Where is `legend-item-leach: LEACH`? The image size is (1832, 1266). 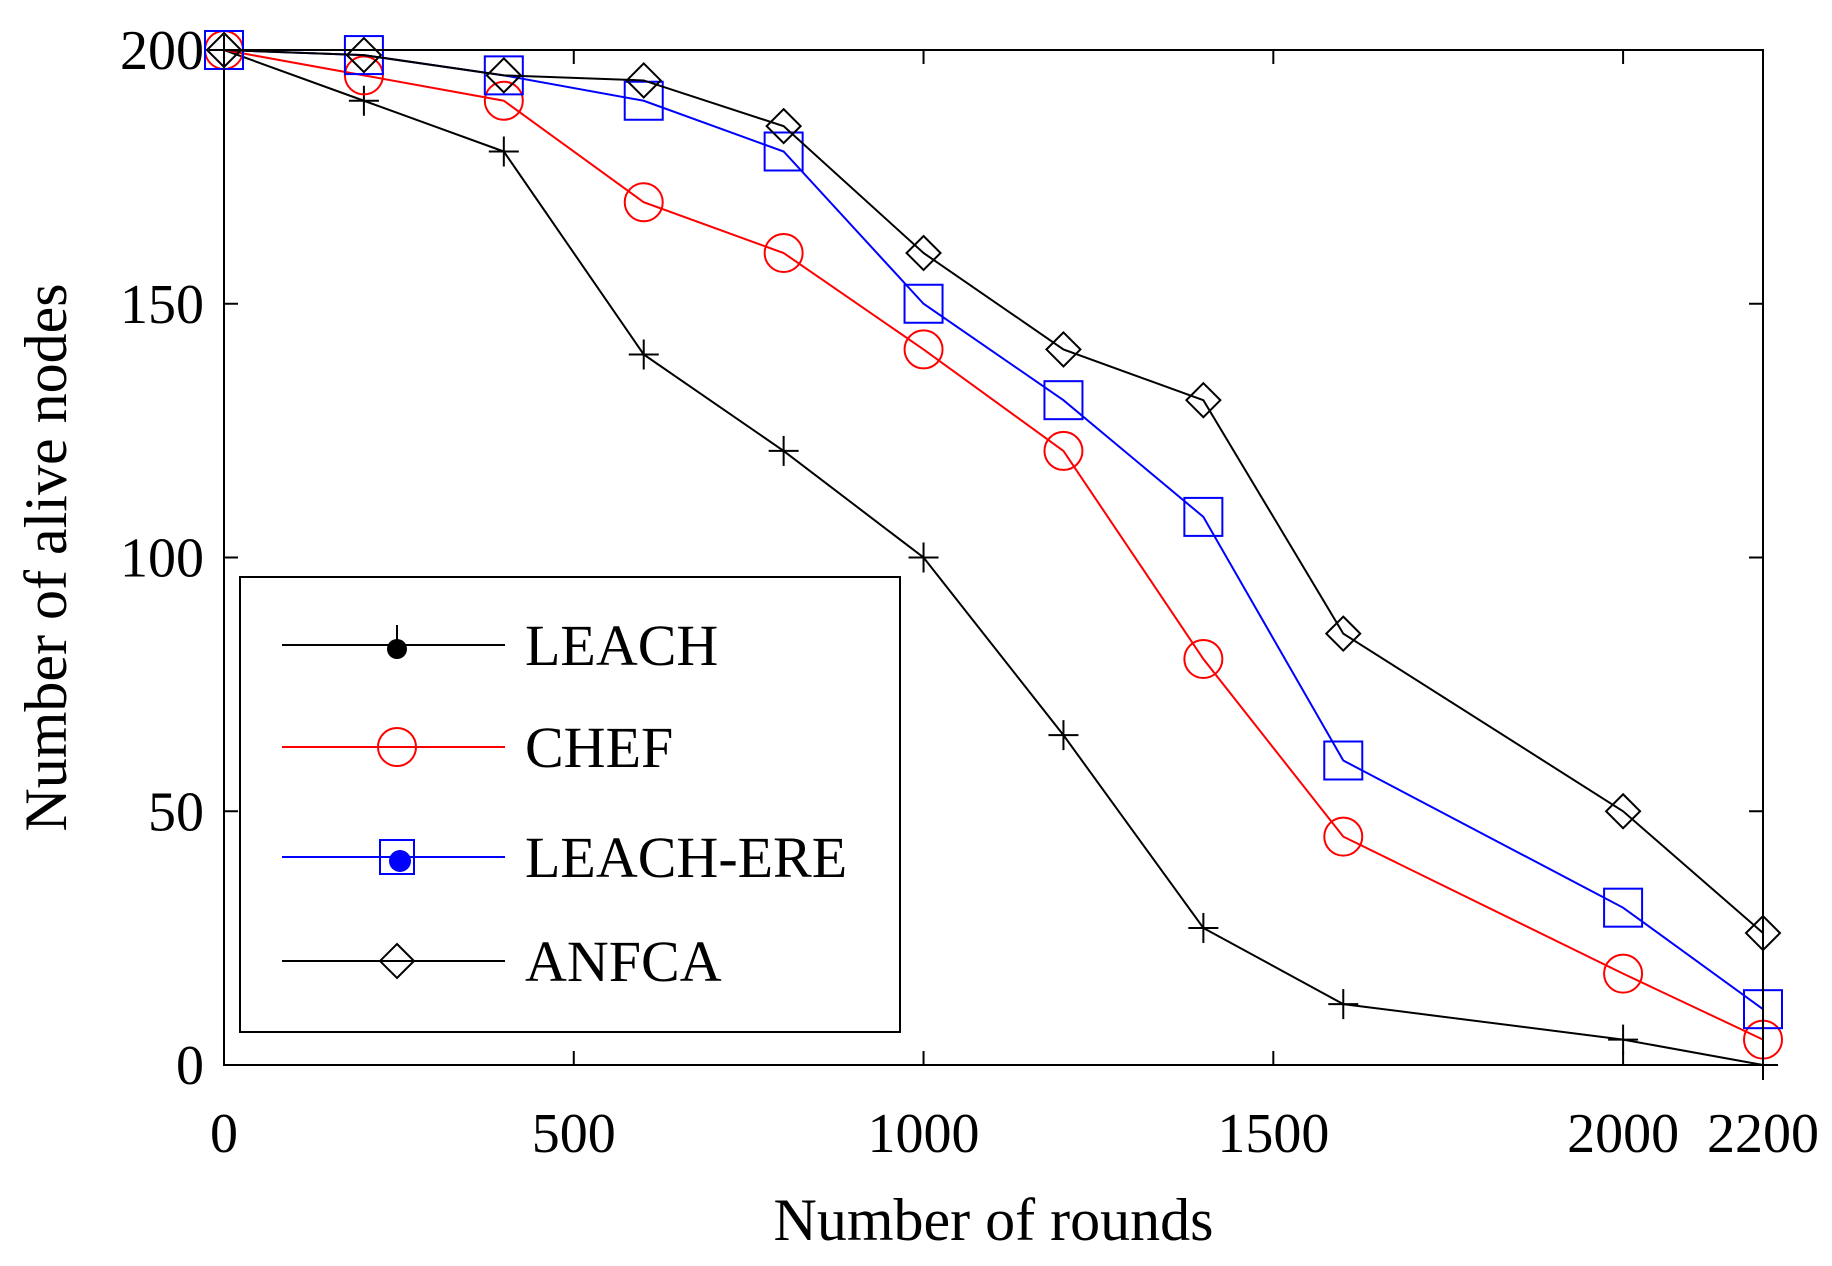 legend-item-leach: LEACH is located at coordinates (500, 645).